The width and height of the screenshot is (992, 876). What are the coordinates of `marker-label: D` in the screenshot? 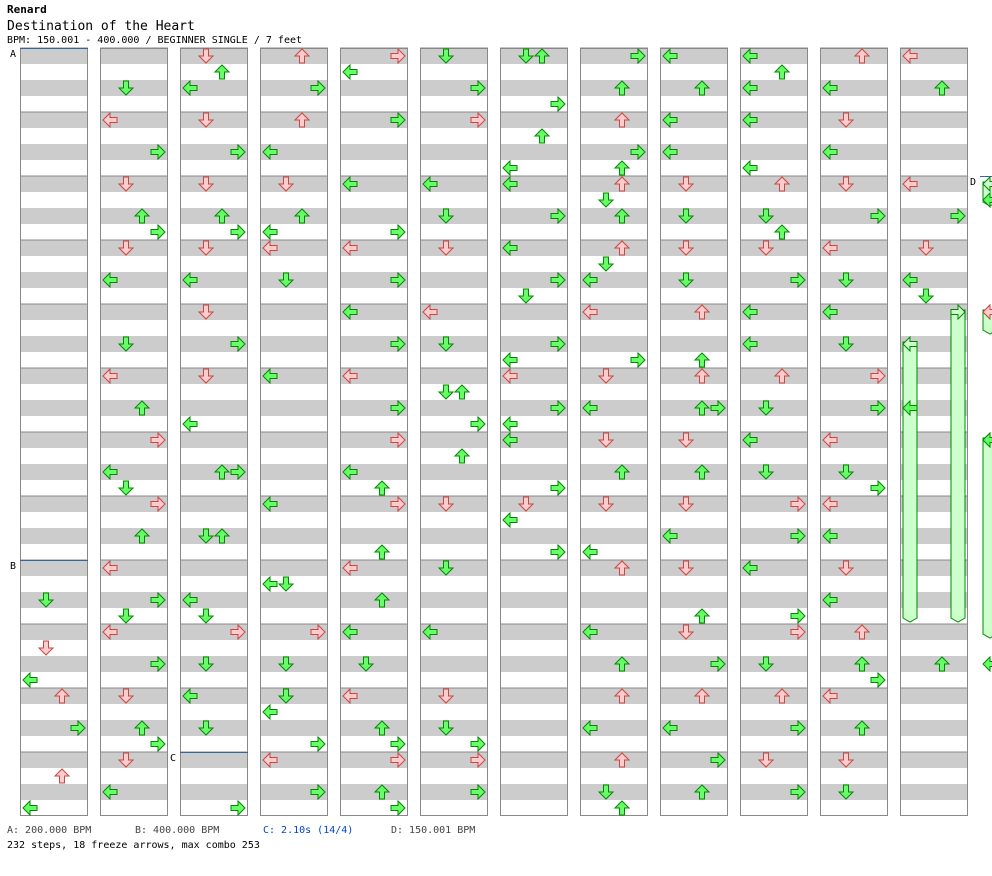 It's located at (973, 182).